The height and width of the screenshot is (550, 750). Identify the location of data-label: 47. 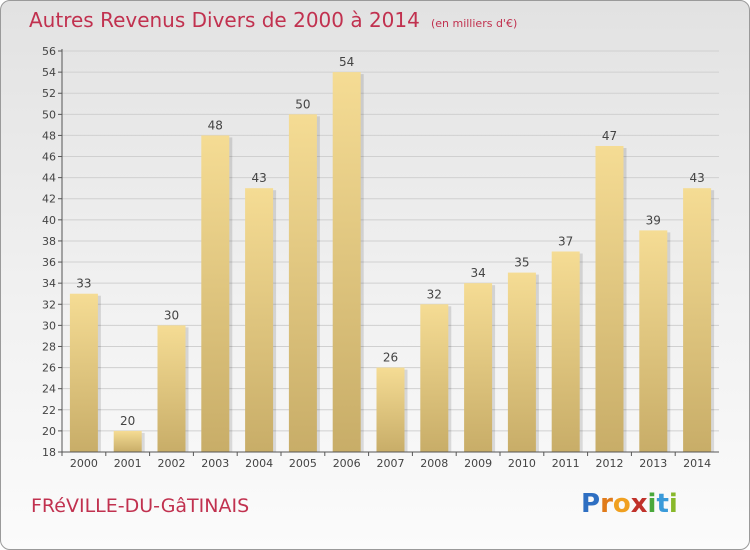
(609, 136).